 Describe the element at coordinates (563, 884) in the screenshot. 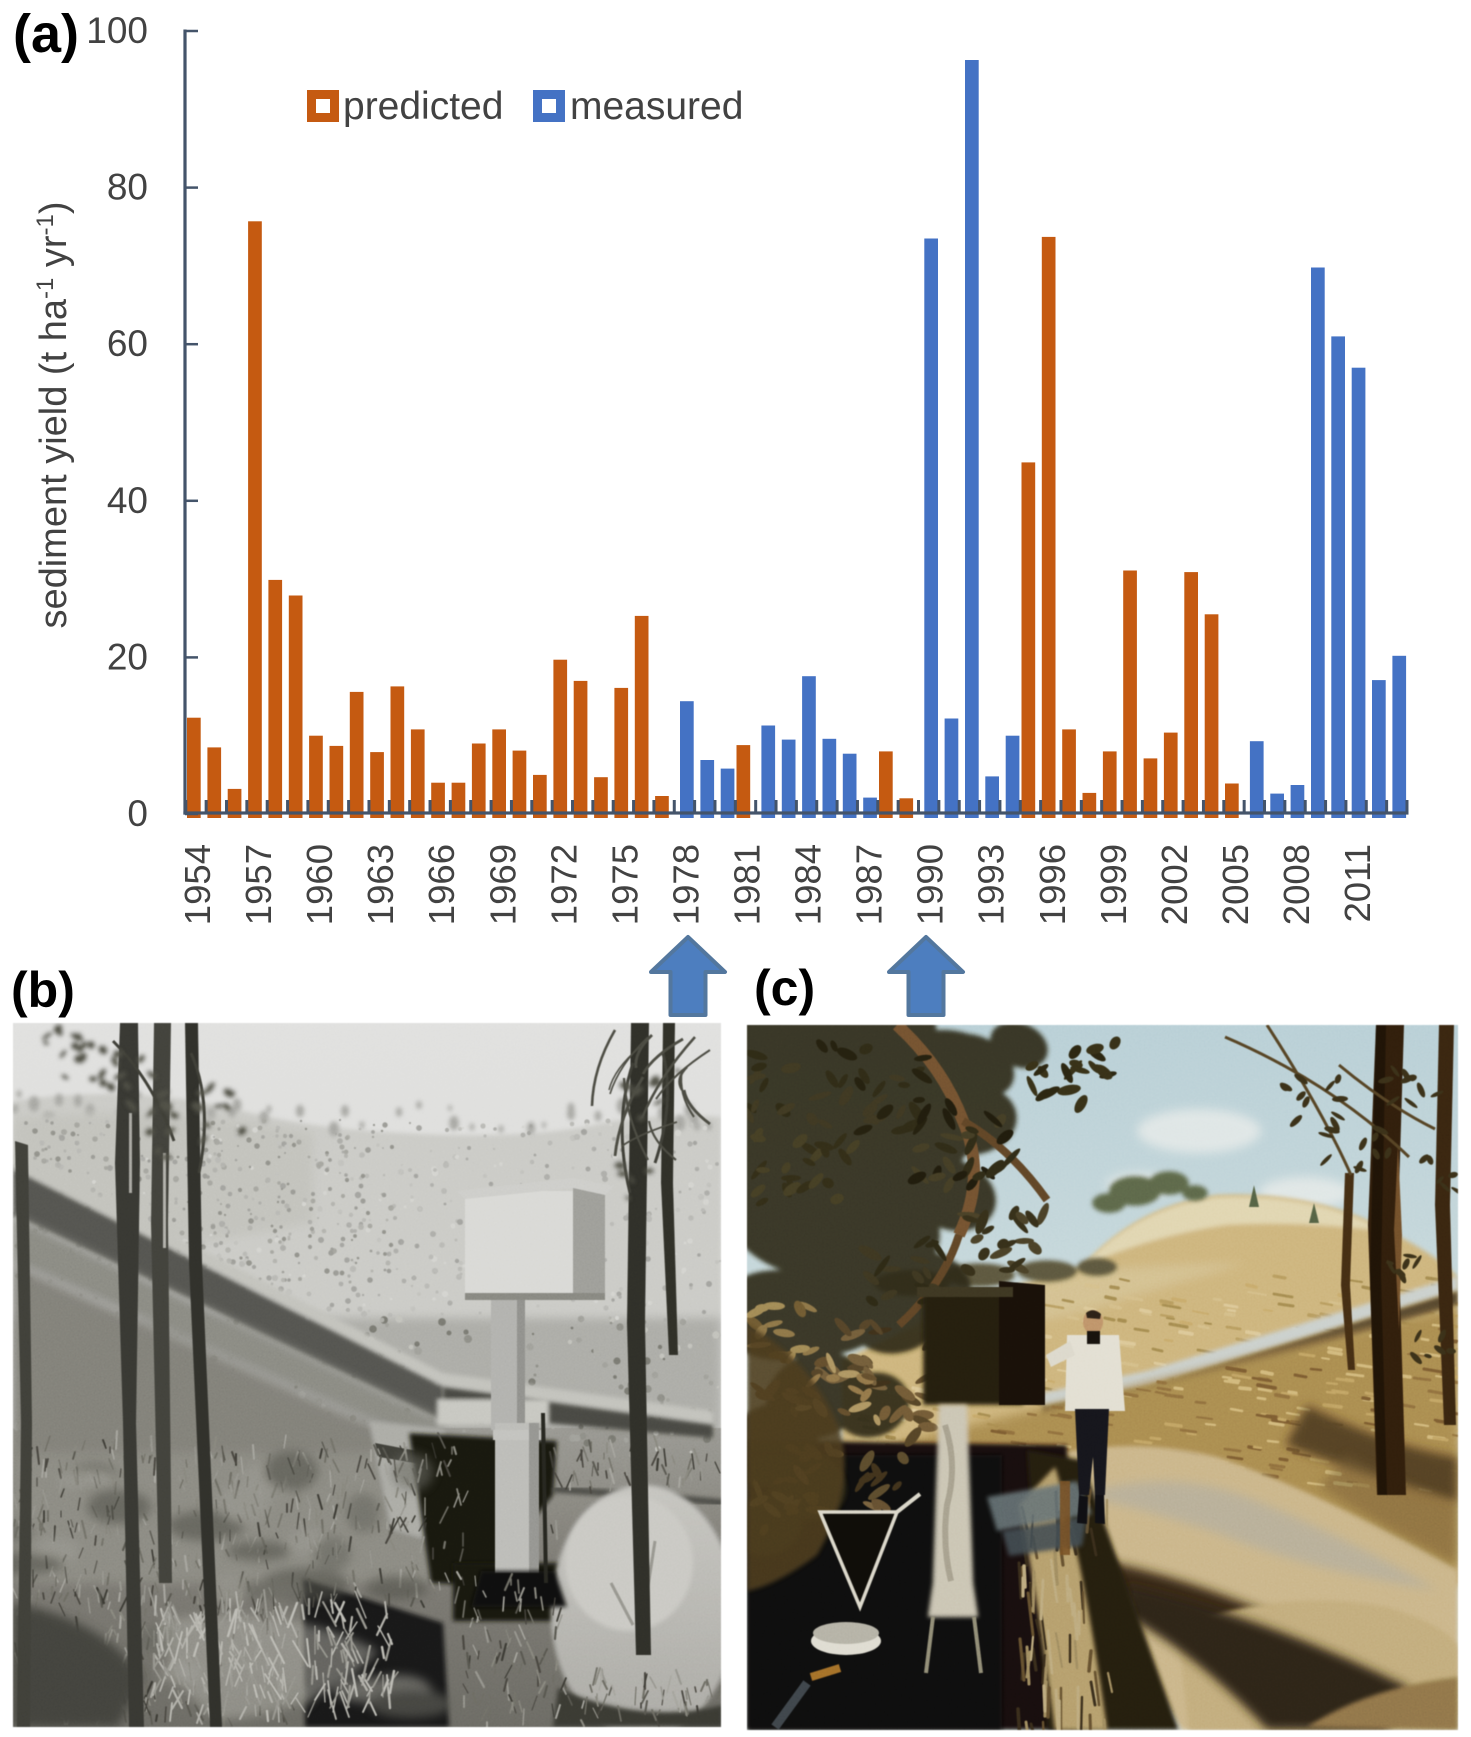

I see `svg-text: 1972` at that location.